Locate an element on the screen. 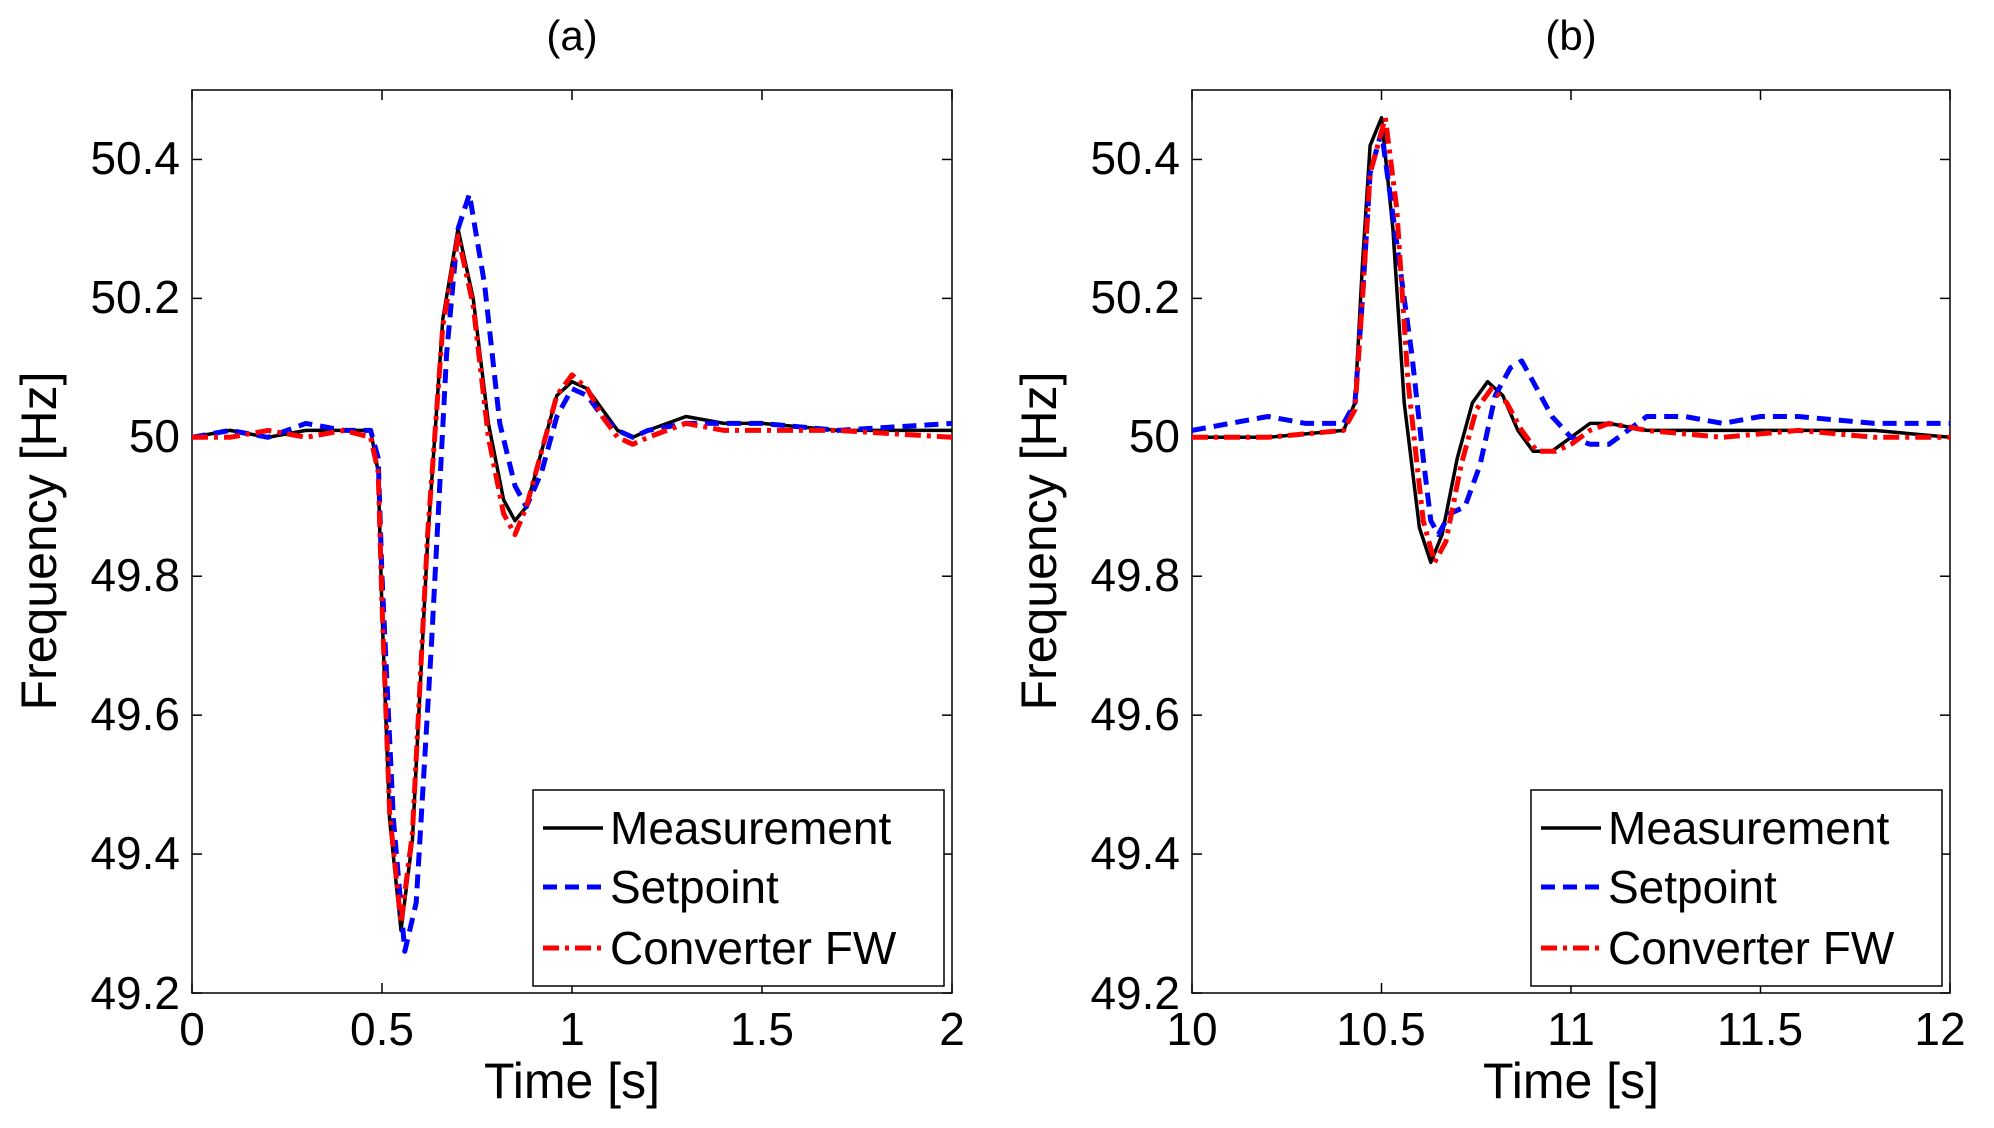 The width and height of the screenshot is (1994, 1128). panel-b-xtick-label: 11.5 is located at coordinates (1760, 1029).